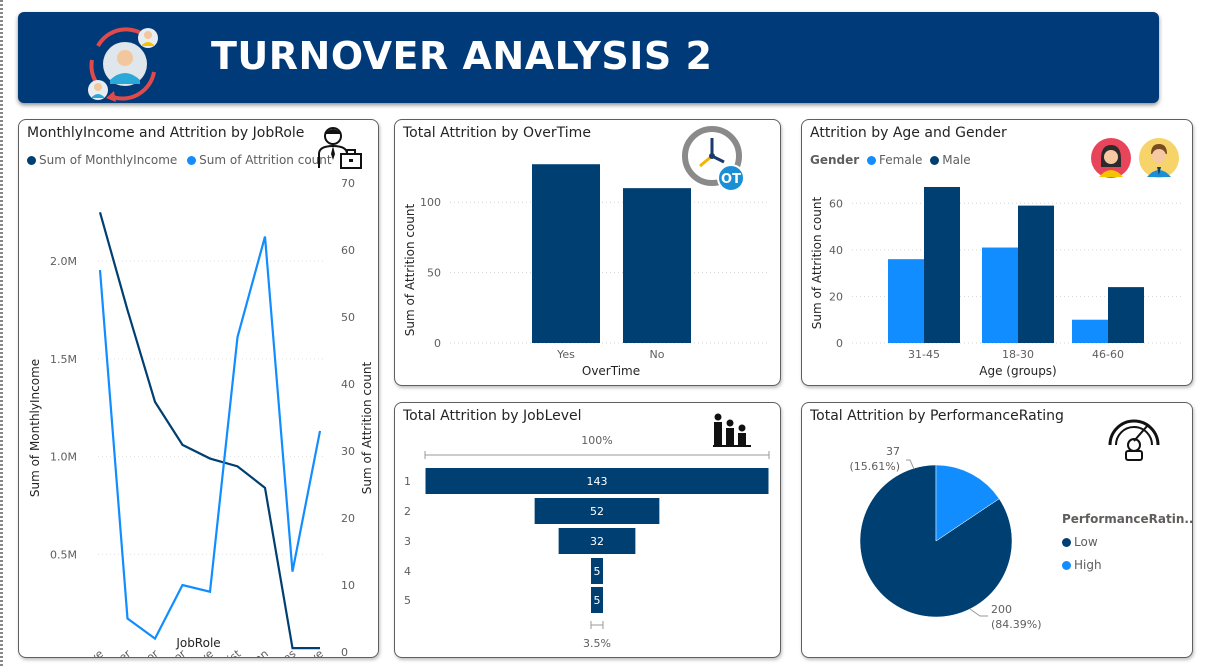 The width and height of the screenshot is (1208, 667). Describe the element at coordinates (348, 384) in the screenshot. I see `jobrole-right-tick: 40` at that location.